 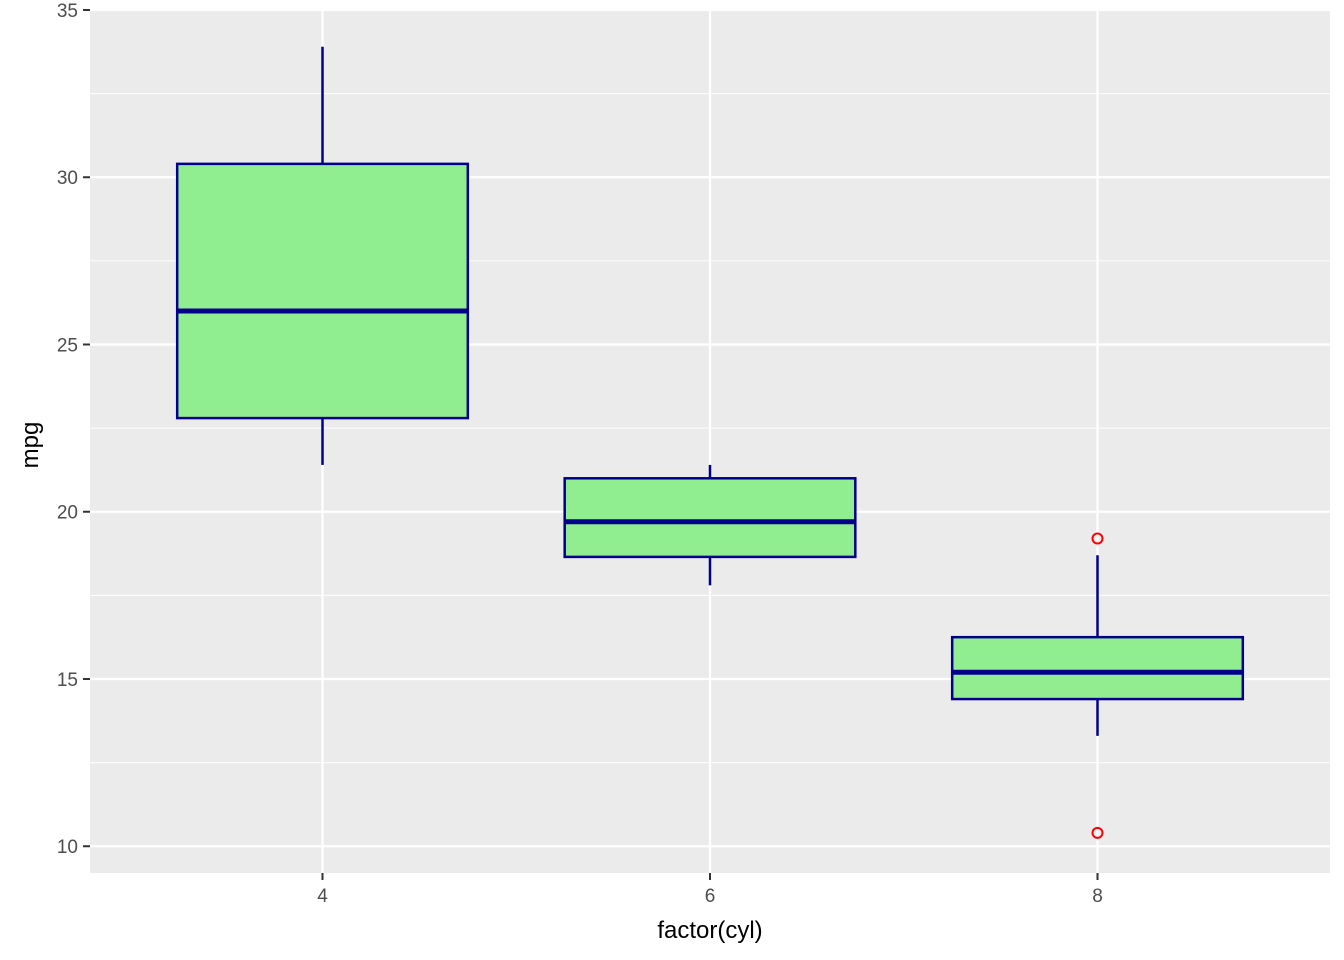 What do you see at coordinates (322, 896) in the screenshot?
I see `x-tick-label: 4` at bounding box center [322, 896].